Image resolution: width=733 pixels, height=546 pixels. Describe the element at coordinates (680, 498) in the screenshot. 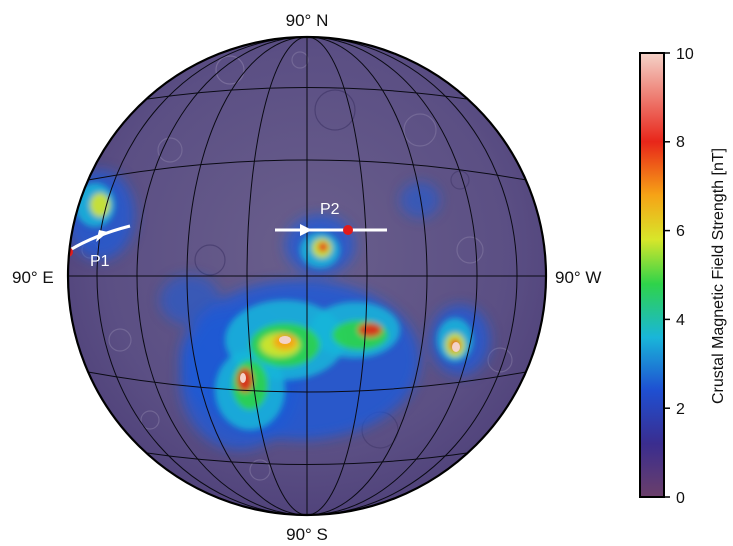

I see `colorbar-tick-0: 0` at that location.